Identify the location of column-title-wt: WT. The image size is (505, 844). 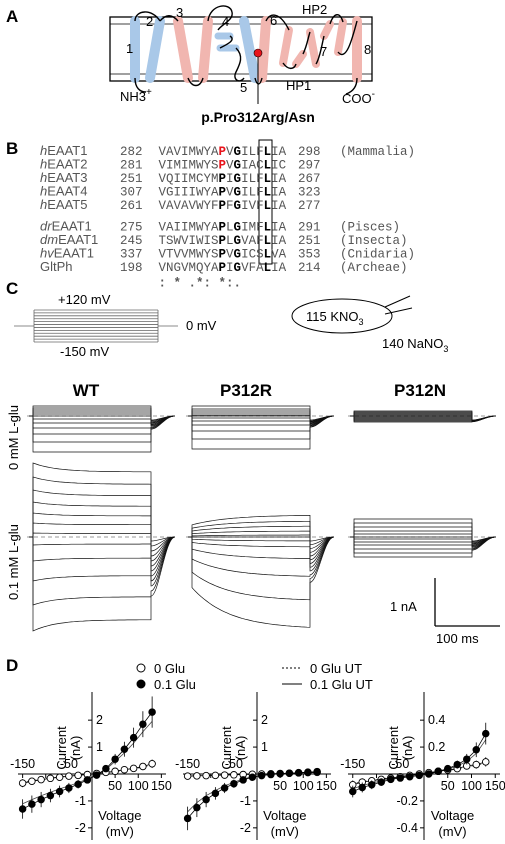
(86, 390).